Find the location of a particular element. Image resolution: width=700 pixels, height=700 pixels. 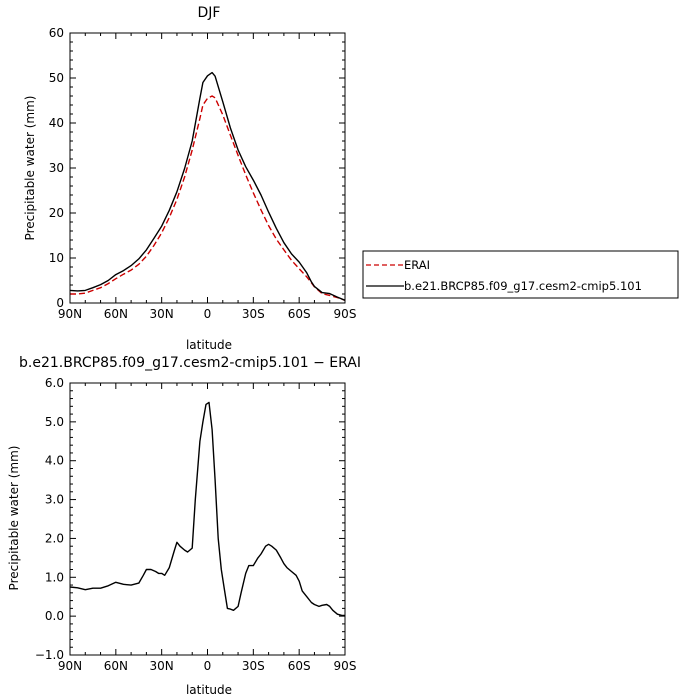

top-plot-y-tick-label: 50 is located at coordinates (56, 78).